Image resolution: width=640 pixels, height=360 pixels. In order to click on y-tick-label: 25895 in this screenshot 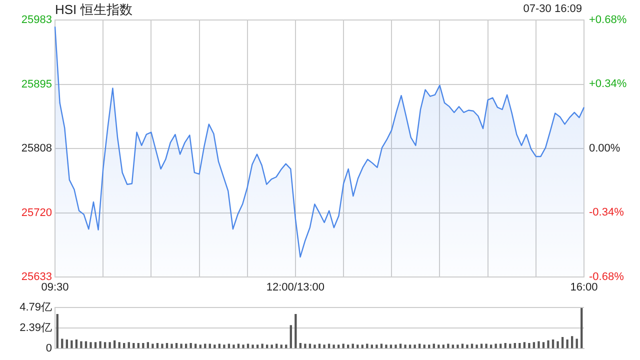, I will do `click(36, 84)`.